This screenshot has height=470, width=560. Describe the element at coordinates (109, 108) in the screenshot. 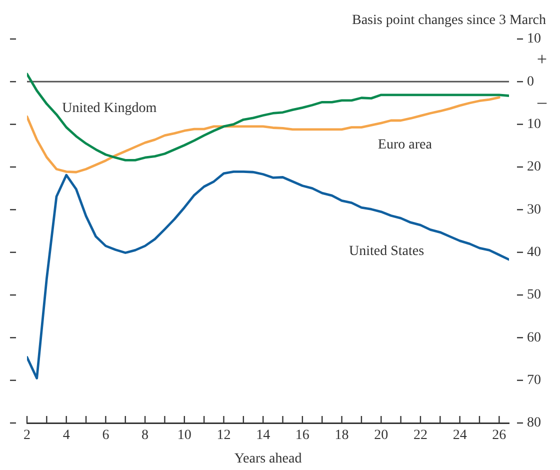

I see `series-label: United Kingdom` at that location.